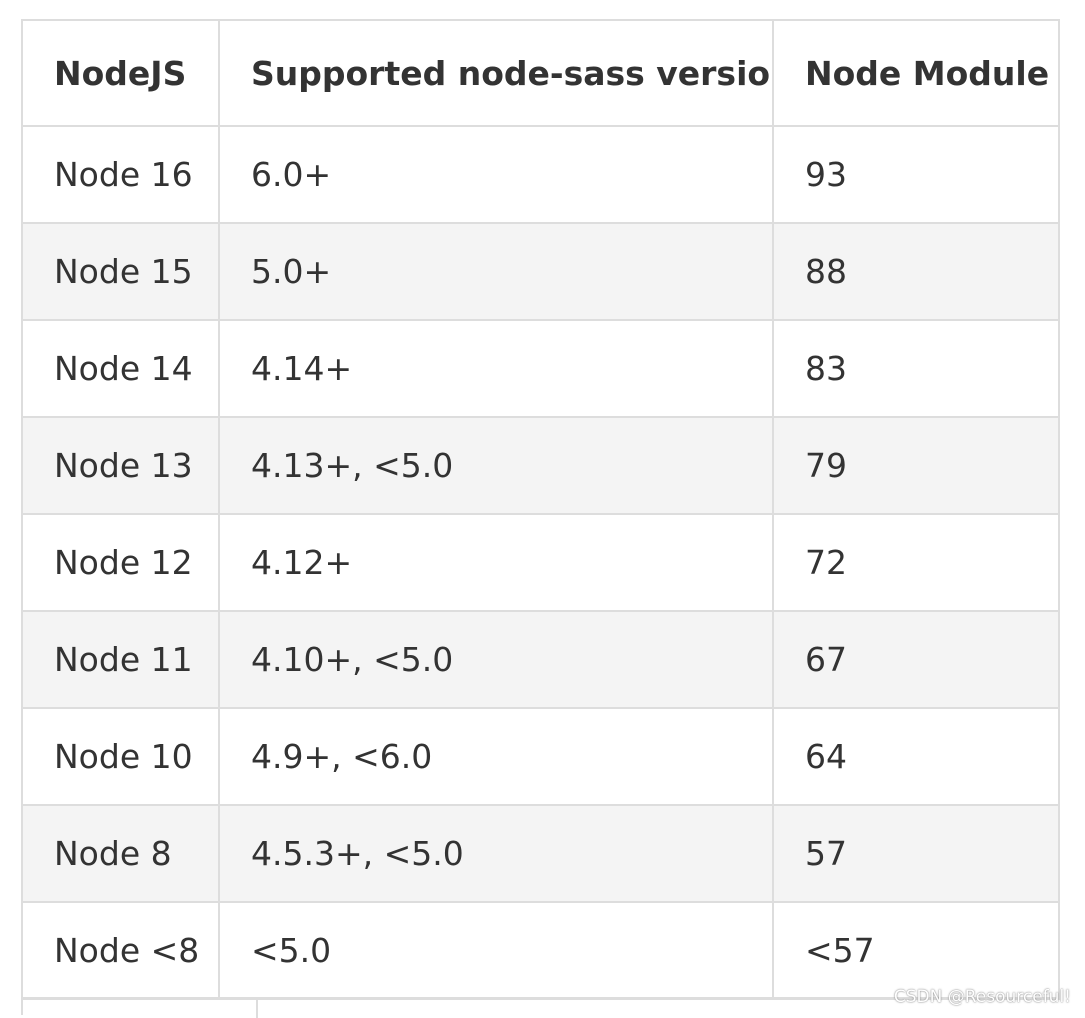 Image resolution: width=1085 pixels, height=1018 pixels. What do you see at coordinates (120, 271) in the screenshot?
I see `cell-nodejs: Node 15` at bounding box center [120, 271].